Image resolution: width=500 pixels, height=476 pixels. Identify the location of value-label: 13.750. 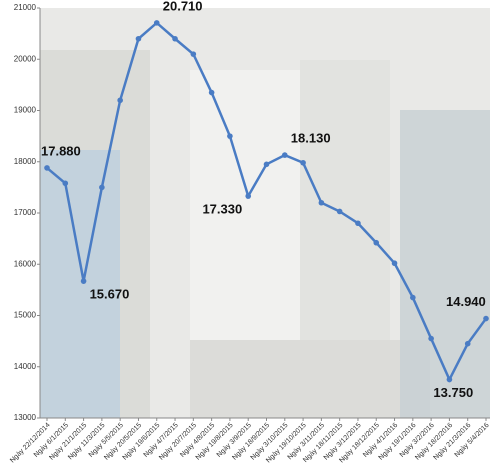
(453, 392).